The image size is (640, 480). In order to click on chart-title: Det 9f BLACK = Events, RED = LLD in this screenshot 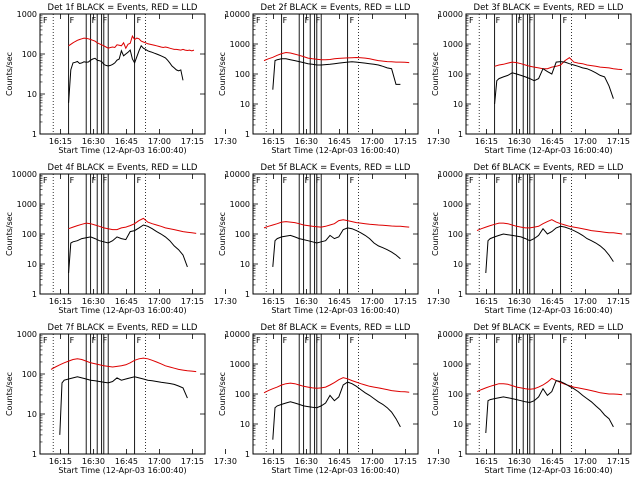, I will do `click(549, 328)`.